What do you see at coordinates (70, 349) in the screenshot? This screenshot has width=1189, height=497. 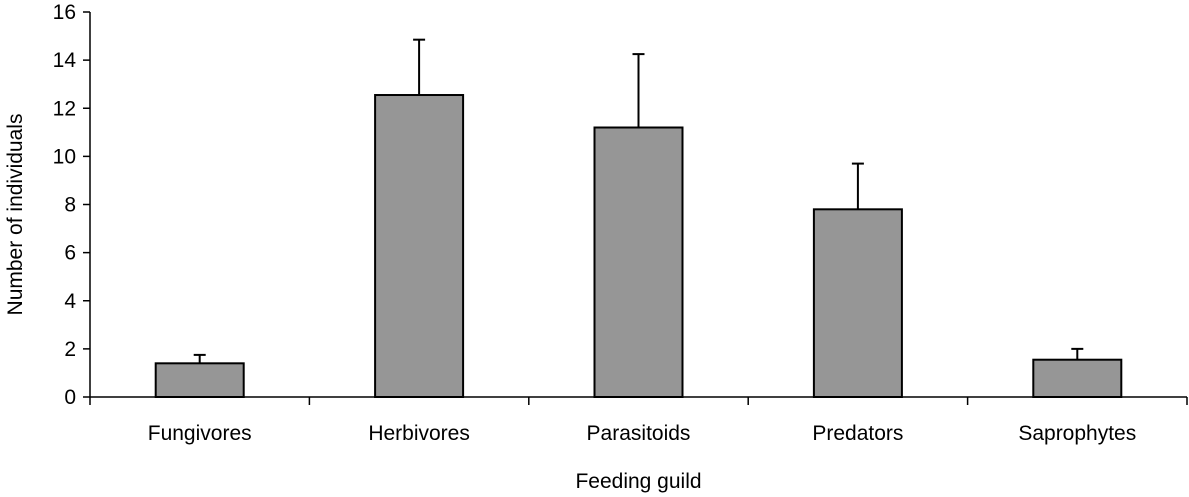 I see `y-tick-label: 2` at bounding box center [70, 349].